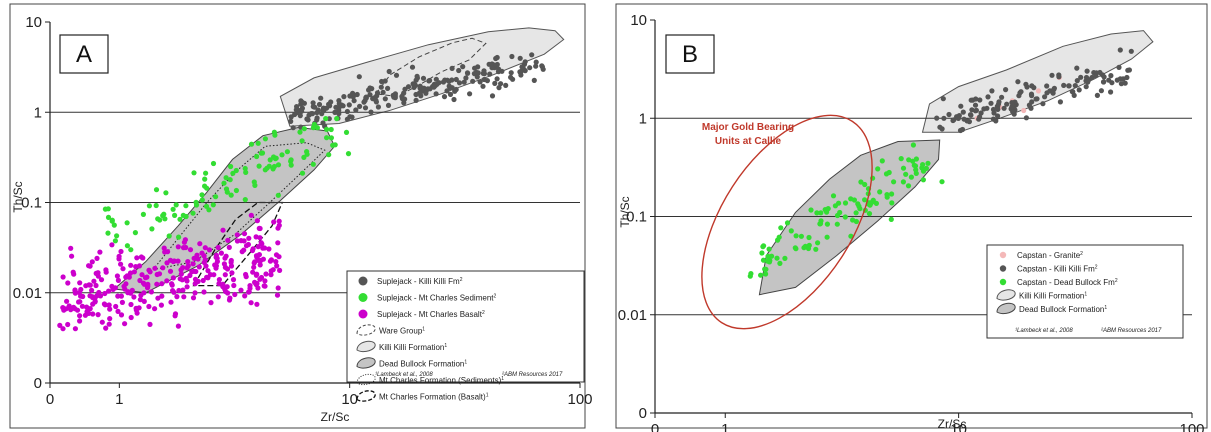 This screenshot has height=432, width=1211. I want to click on legend-label: Killi Killi Formation1, so click(413, 347).